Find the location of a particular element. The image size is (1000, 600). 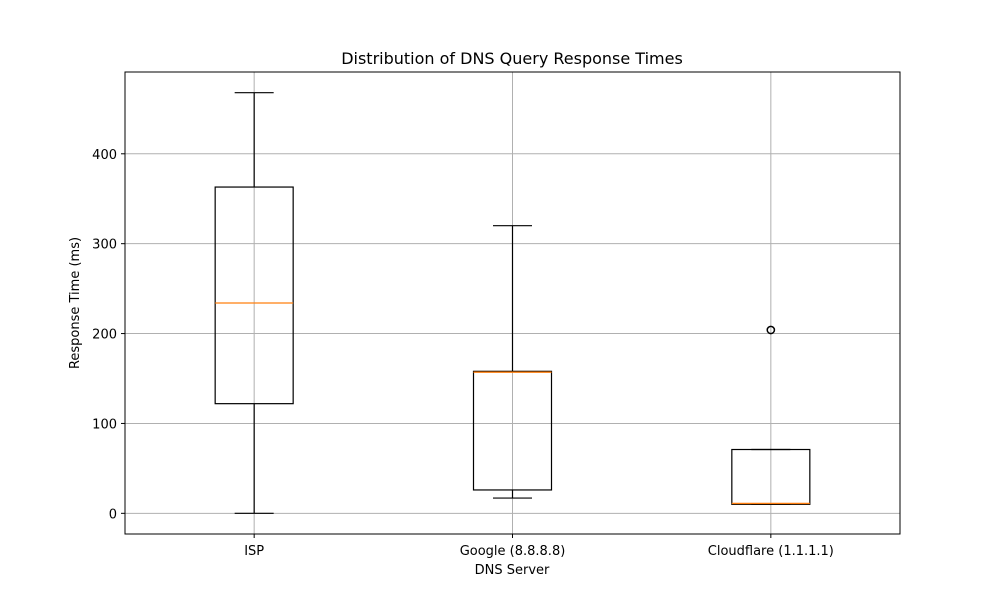

y-tick-label: 0 is located at coordinates (113, 514).